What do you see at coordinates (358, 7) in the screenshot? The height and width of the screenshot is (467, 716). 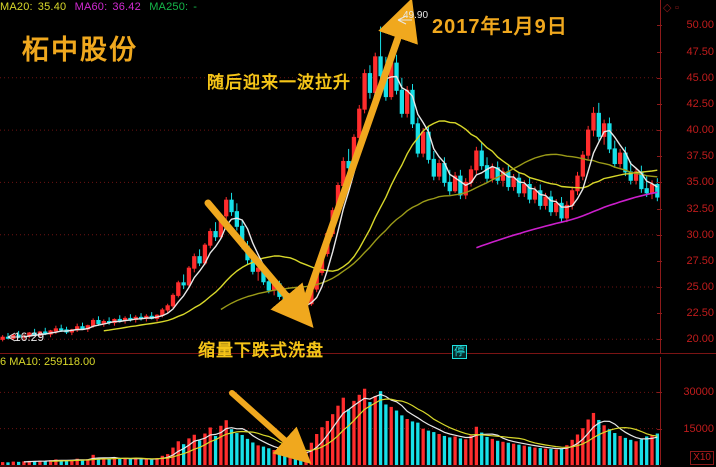 I see `price-indicator-bar: MA20: 35.40 MA60: 36.42 MA250: -` at bounding box center [358, 7].